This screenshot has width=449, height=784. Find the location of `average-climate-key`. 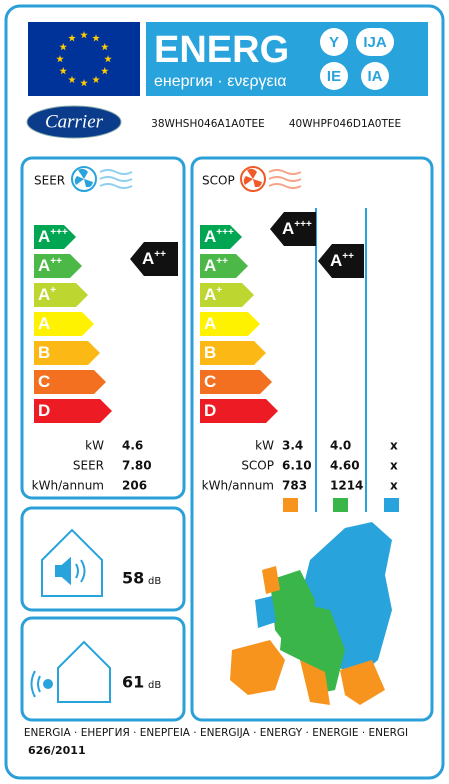

average-climate-key is located at coordinates (340, 505).